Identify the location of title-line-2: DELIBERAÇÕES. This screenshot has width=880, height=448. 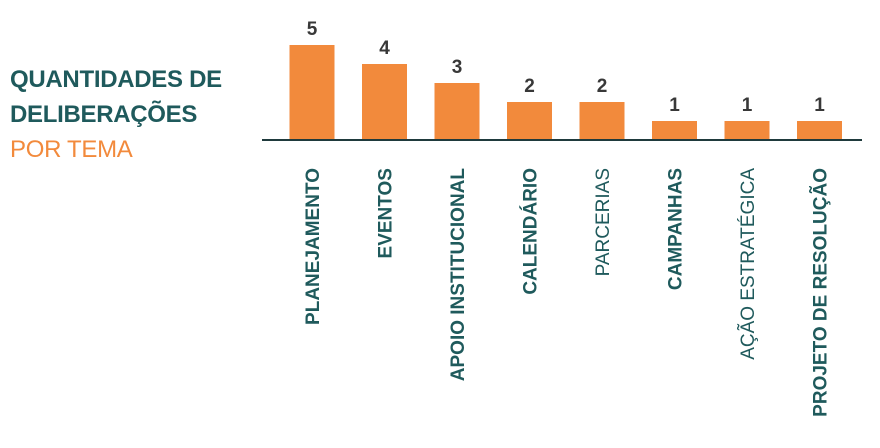
(104, 114).